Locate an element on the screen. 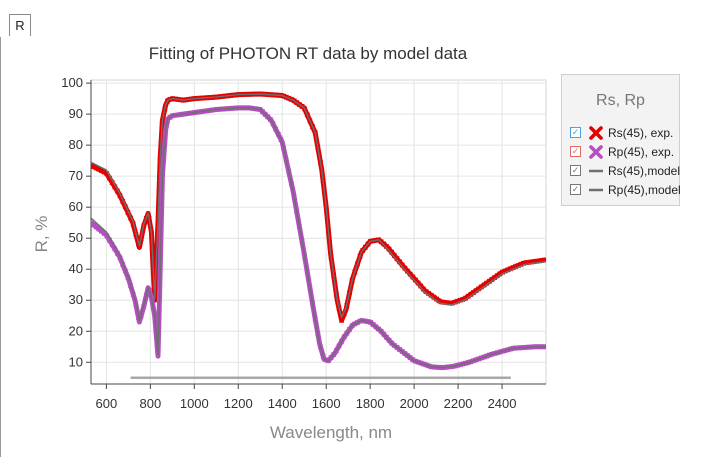 This screenshot has width=701, height=457. legend-label-rp-exp: Rp(45), exp. is located at coordinates (641, 152).